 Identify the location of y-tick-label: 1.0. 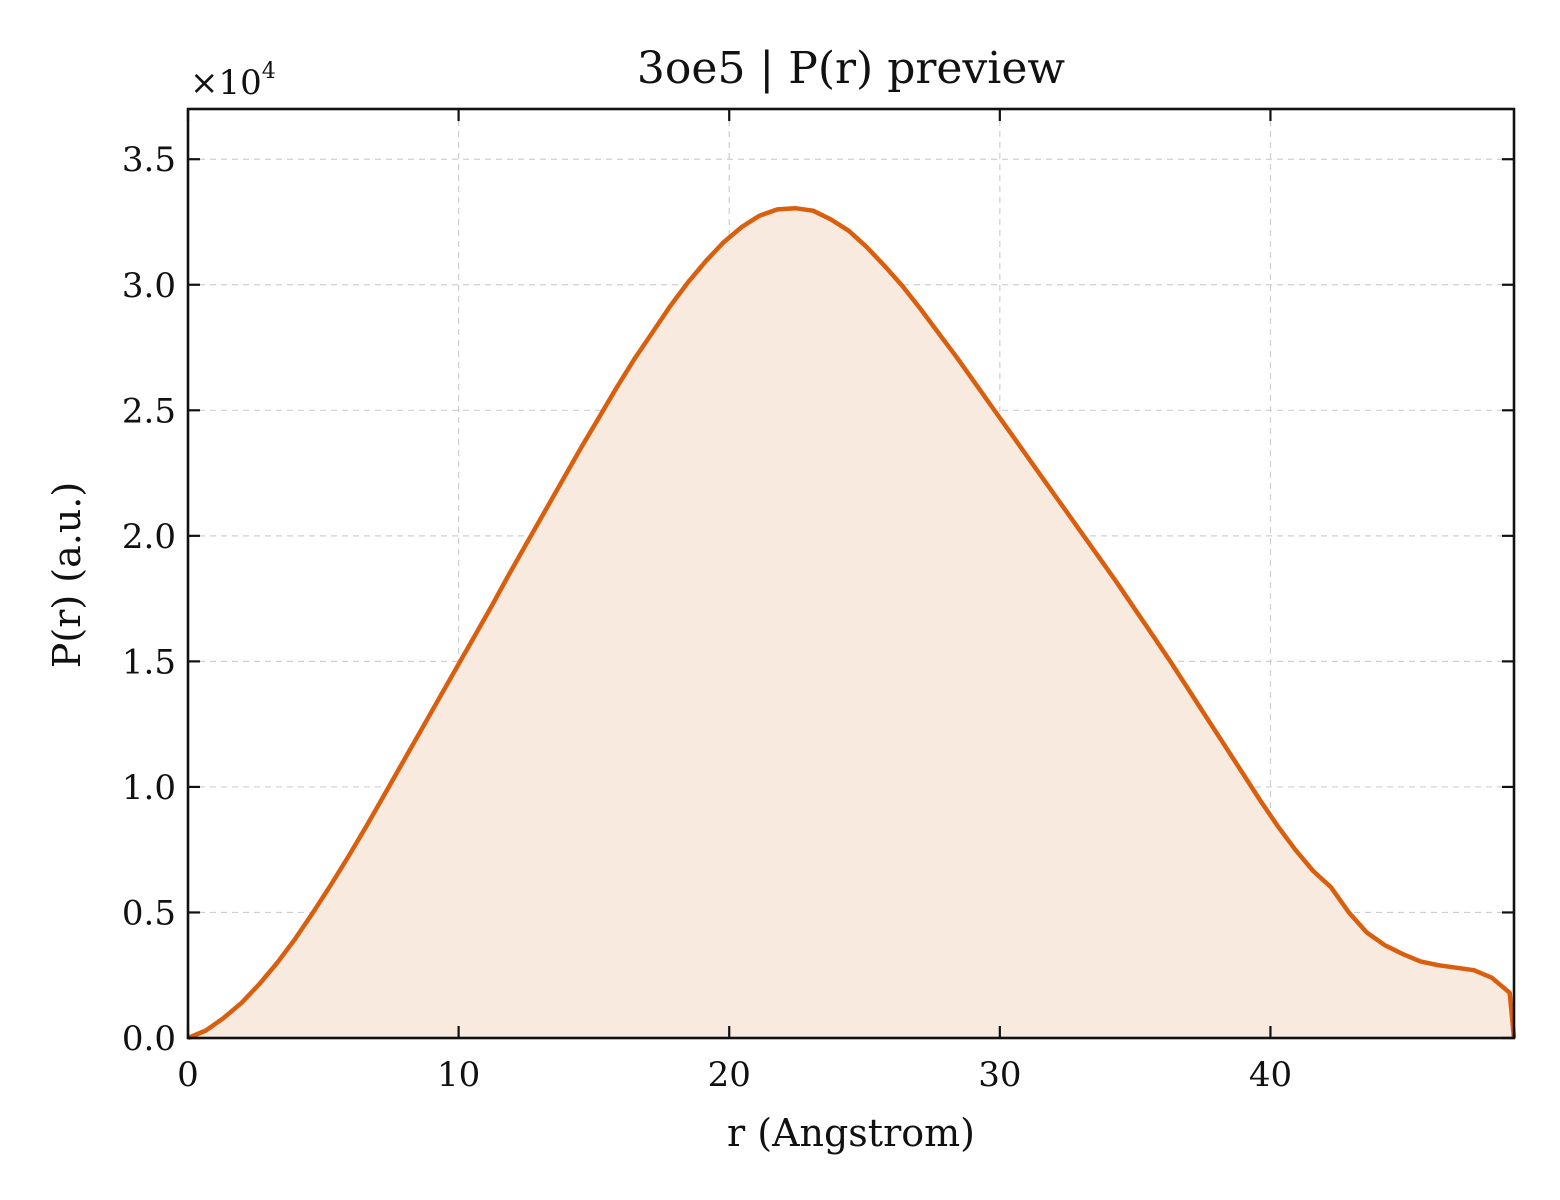
(149, 788).